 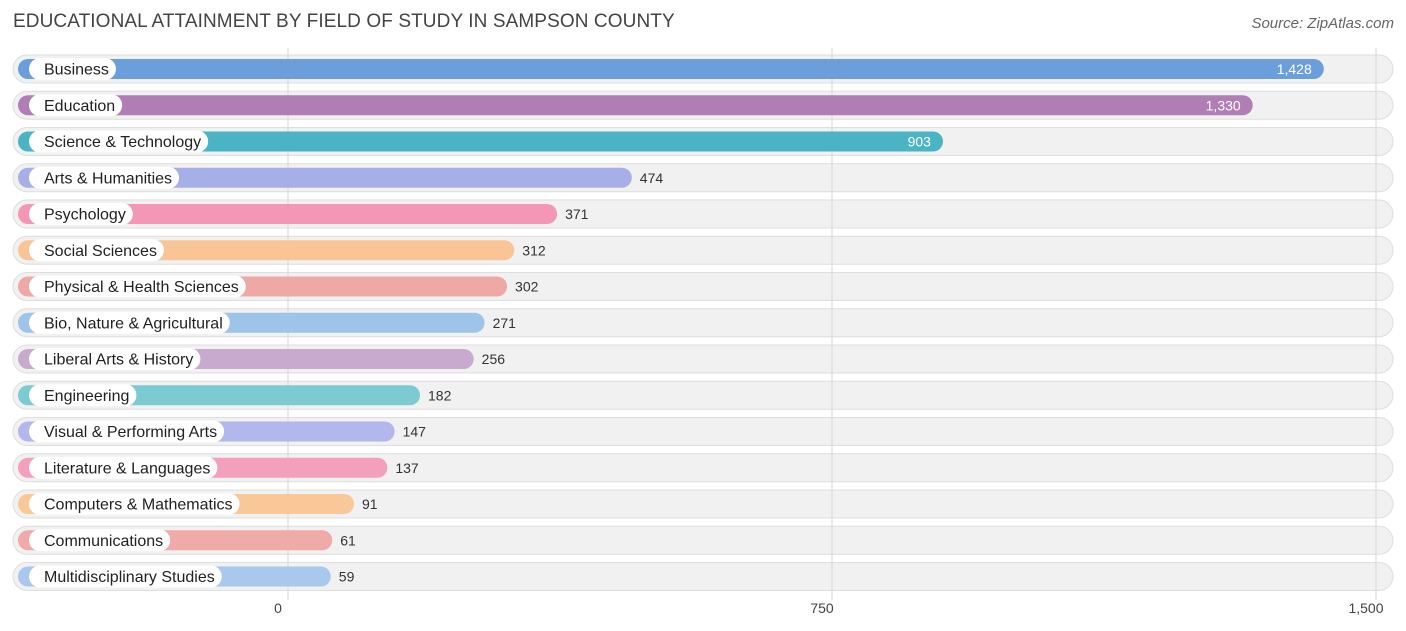 What do you see at coordinates (577, 214) in the screenshot?
I see `value-label: 371` at bounding box center [577, 214].